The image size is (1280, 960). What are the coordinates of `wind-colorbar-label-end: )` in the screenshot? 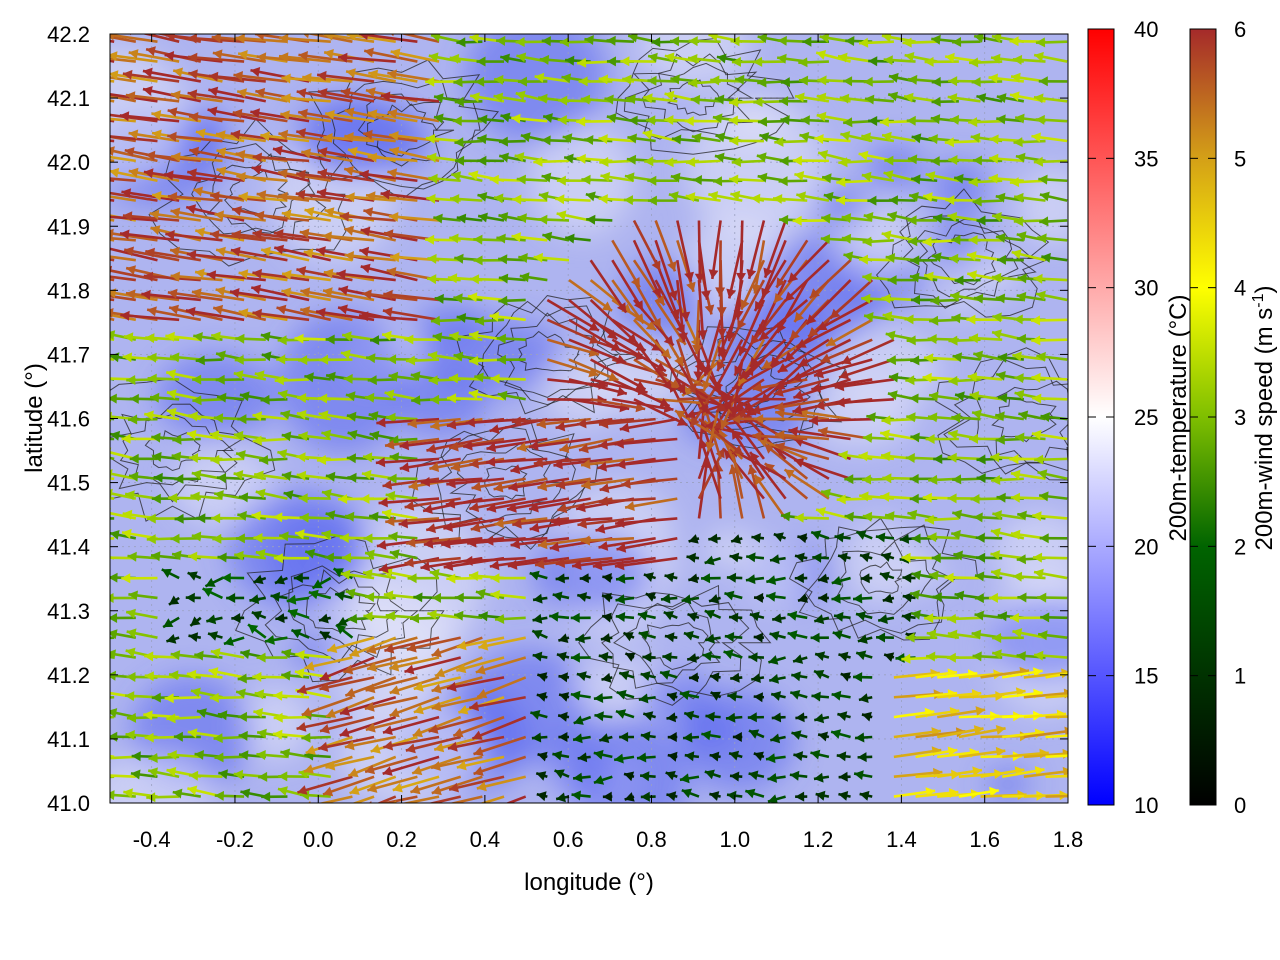 It's located at (1264, 290).